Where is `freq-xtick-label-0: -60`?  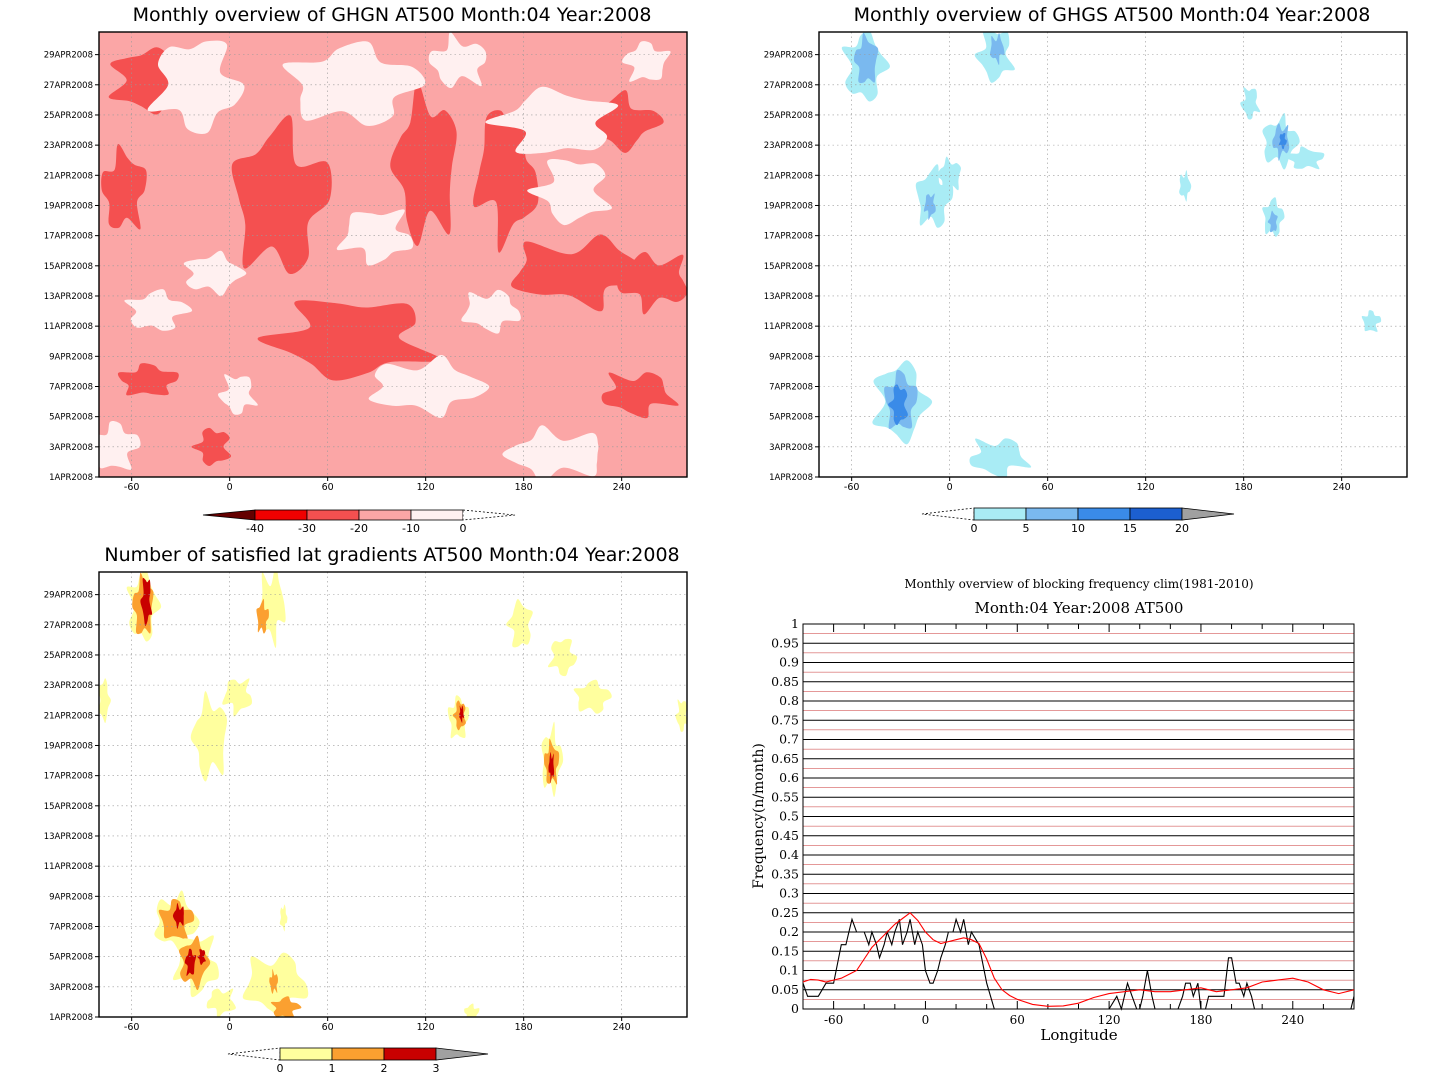
freq-xtick-label-0: -60 is located at coordinates (833, 1020).